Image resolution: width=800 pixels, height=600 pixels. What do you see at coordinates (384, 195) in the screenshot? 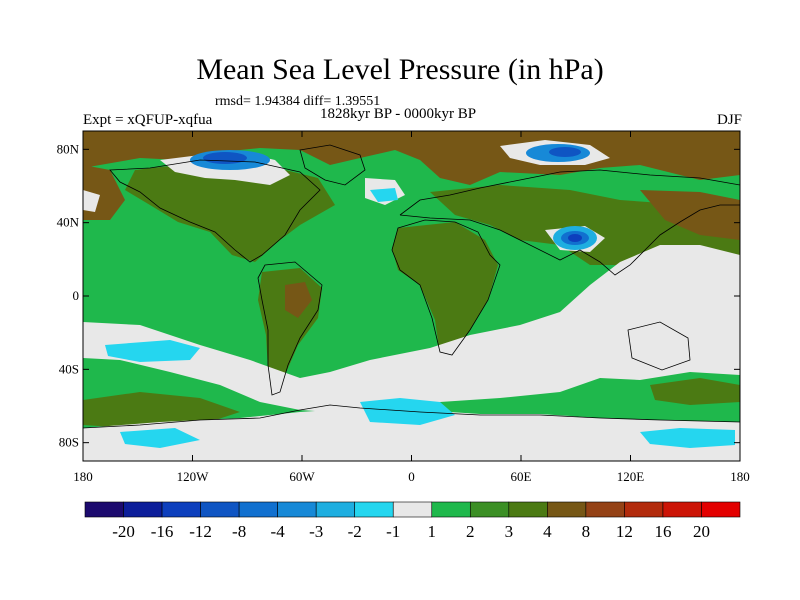
I see `anomaly-region-cyan-iceland` at bounding box center [384, 195].